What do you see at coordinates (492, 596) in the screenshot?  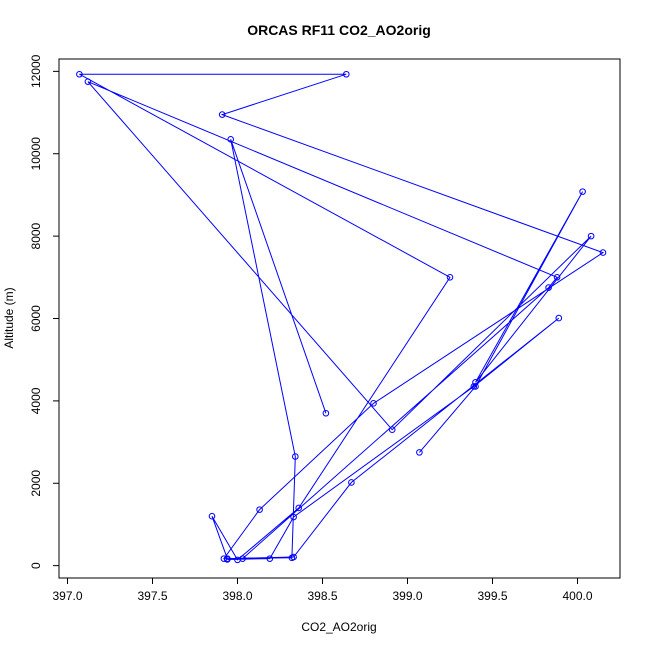 I see `x-tick-label: 399.5` at bounding box center [492, 596].